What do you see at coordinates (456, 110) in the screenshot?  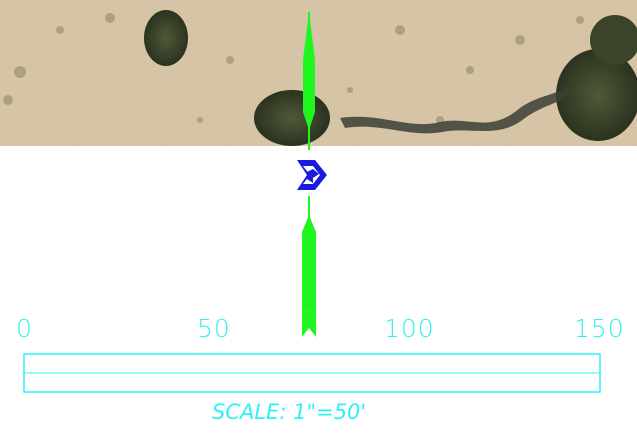 I see `dry-wash-channel-icon` at bounding box center [456, 110].